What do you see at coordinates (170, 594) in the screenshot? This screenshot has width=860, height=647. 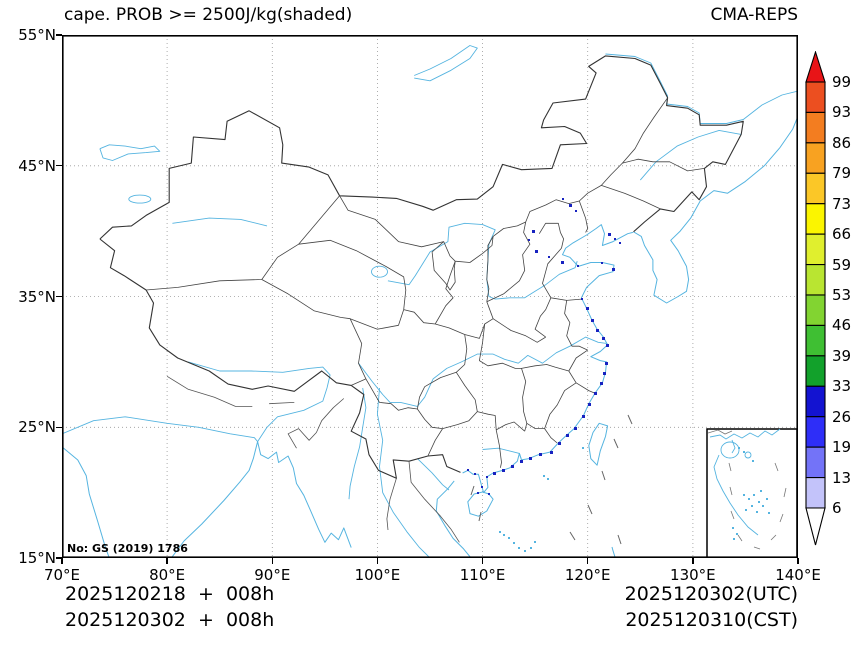 I see `init-time-line1: 2025120218 + 008h` at bounding box center [170, 594].